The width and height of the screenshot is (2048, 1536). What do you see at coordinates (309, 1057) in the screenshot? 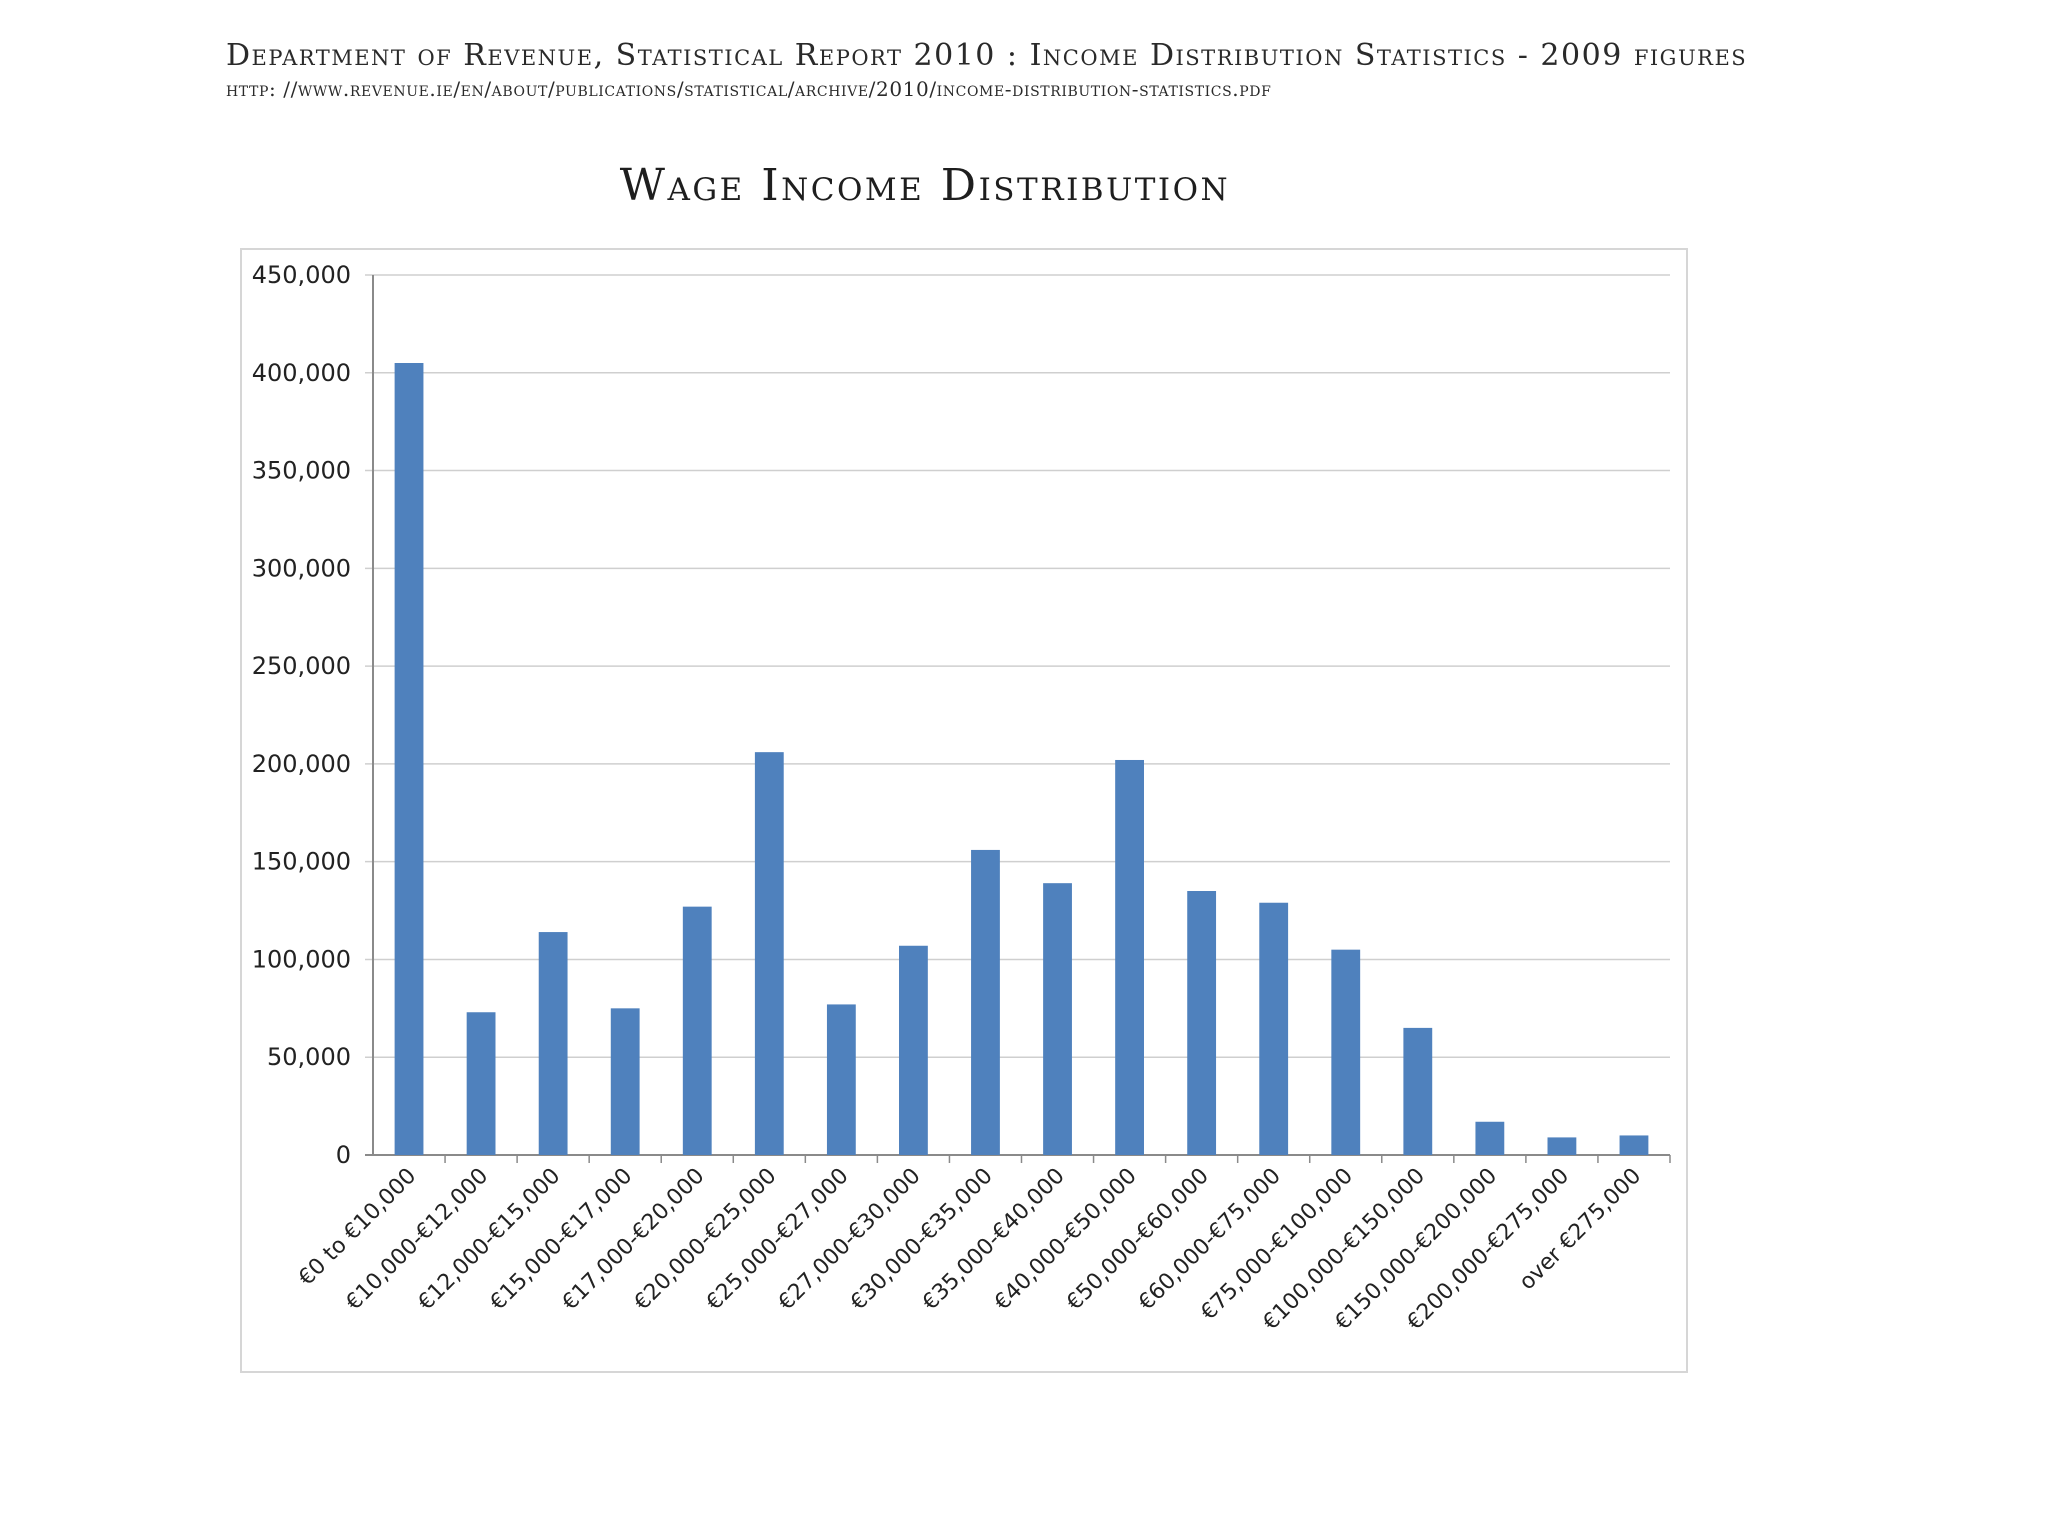
I see `y-tick-label: 50,000` at bounding box center [309, 1057].